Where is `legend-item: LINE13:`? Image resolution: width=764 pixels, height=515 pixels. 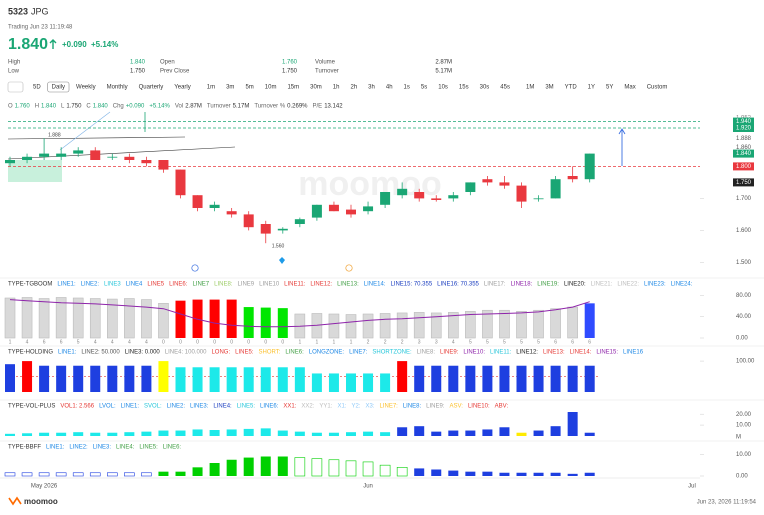 legend-item: LINE13: is located at coordinates (348, 285).